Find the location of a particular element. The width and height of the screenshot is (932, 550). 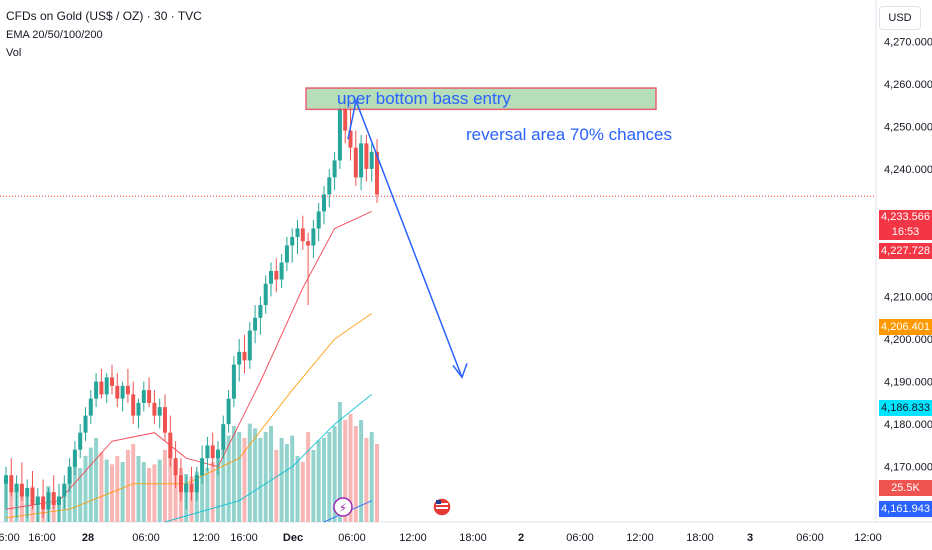

volume-price-tag: 25.5K is located at coordinates (905, 488).